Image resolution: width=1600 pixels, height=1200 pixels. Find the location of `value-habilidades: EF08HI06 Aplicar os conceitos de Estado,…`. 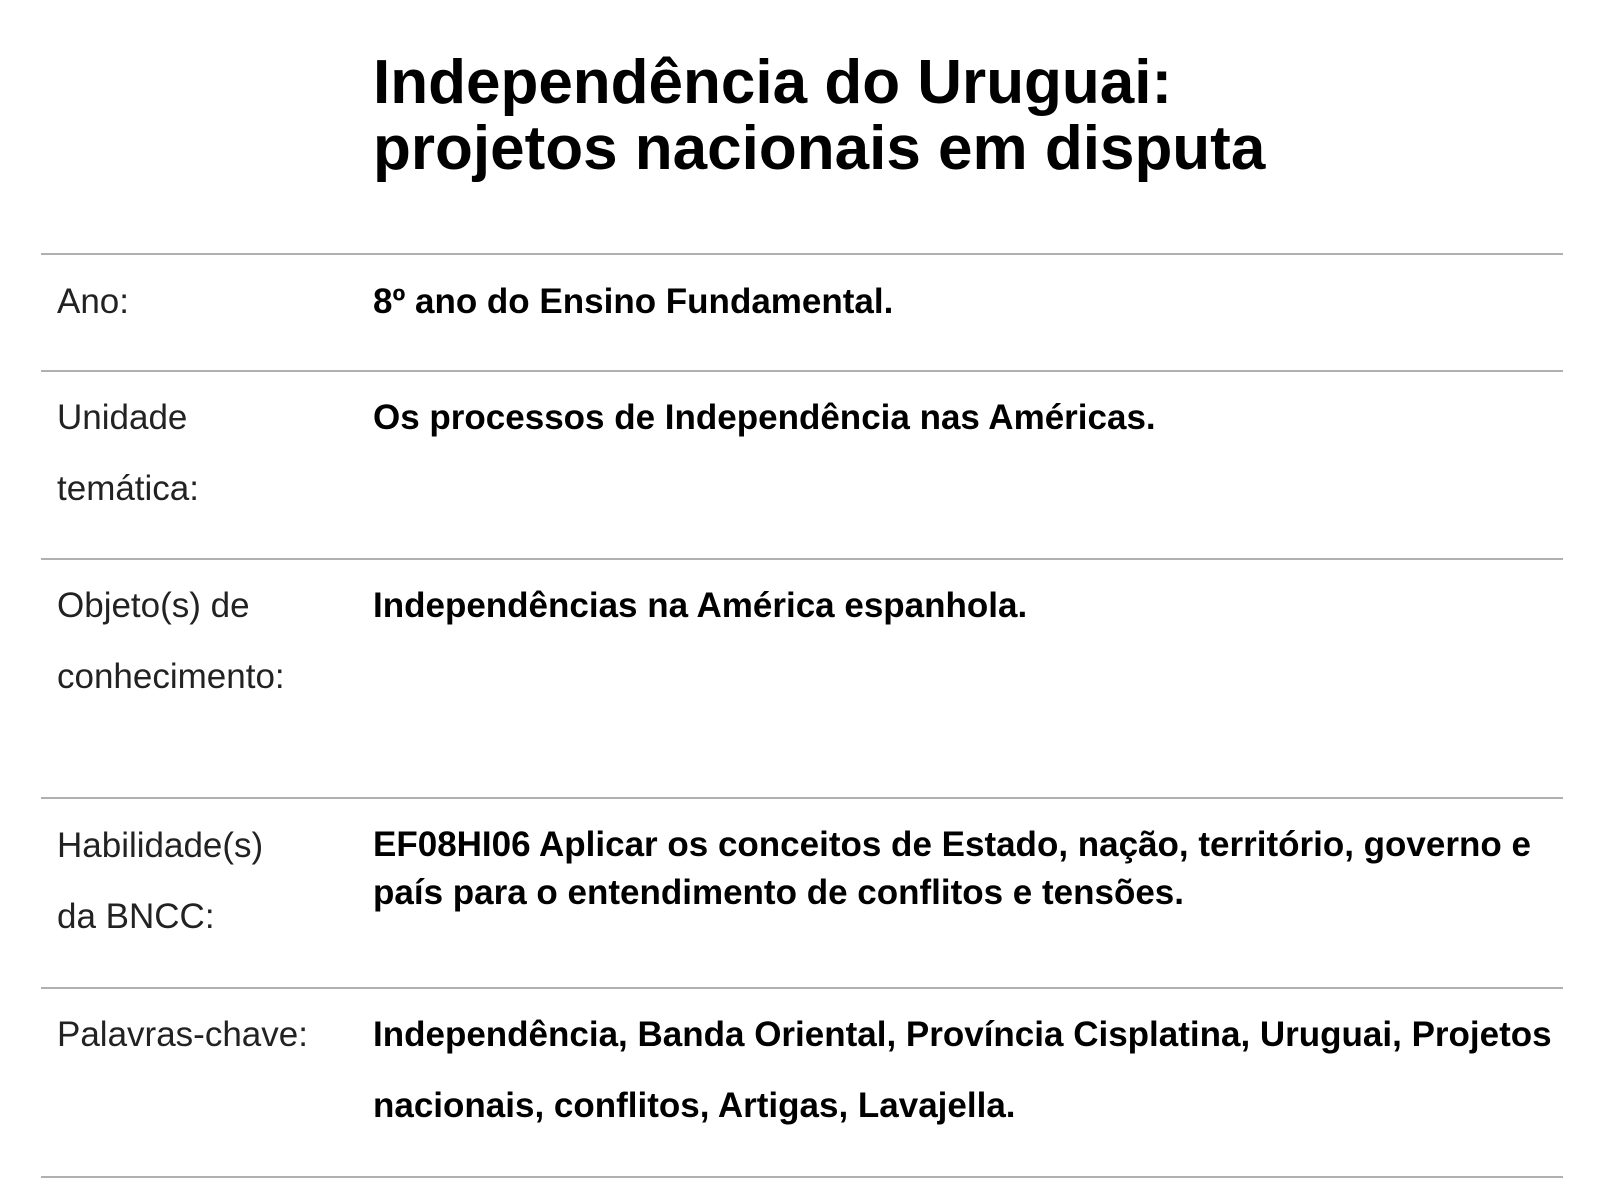

value-habilidades: EF08HI06 Aplicar os conceitos de Estado,… is located at coordinates (952, 868).